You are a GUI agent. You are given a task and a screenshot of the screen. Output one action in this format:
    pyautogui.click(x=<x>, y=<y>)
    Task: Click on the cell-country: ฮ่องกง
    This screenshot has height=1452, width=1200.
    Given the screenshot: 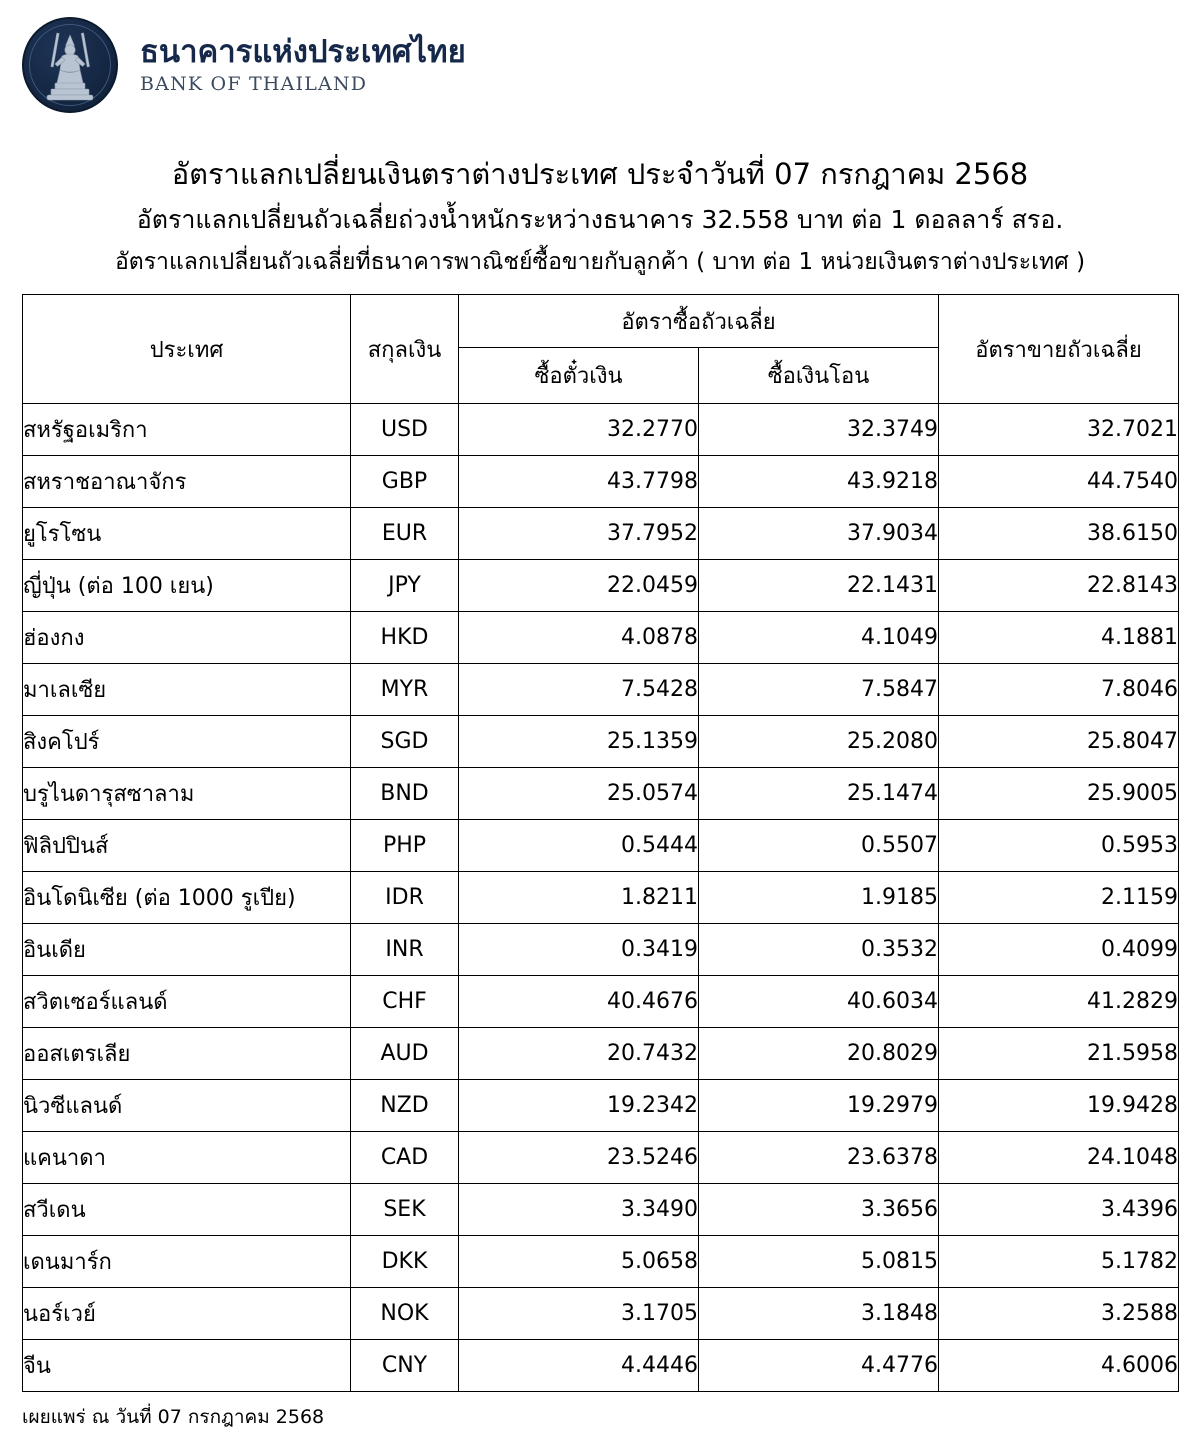 What is the action you would take?
    pyautogui.click(x=186, y=638)
    